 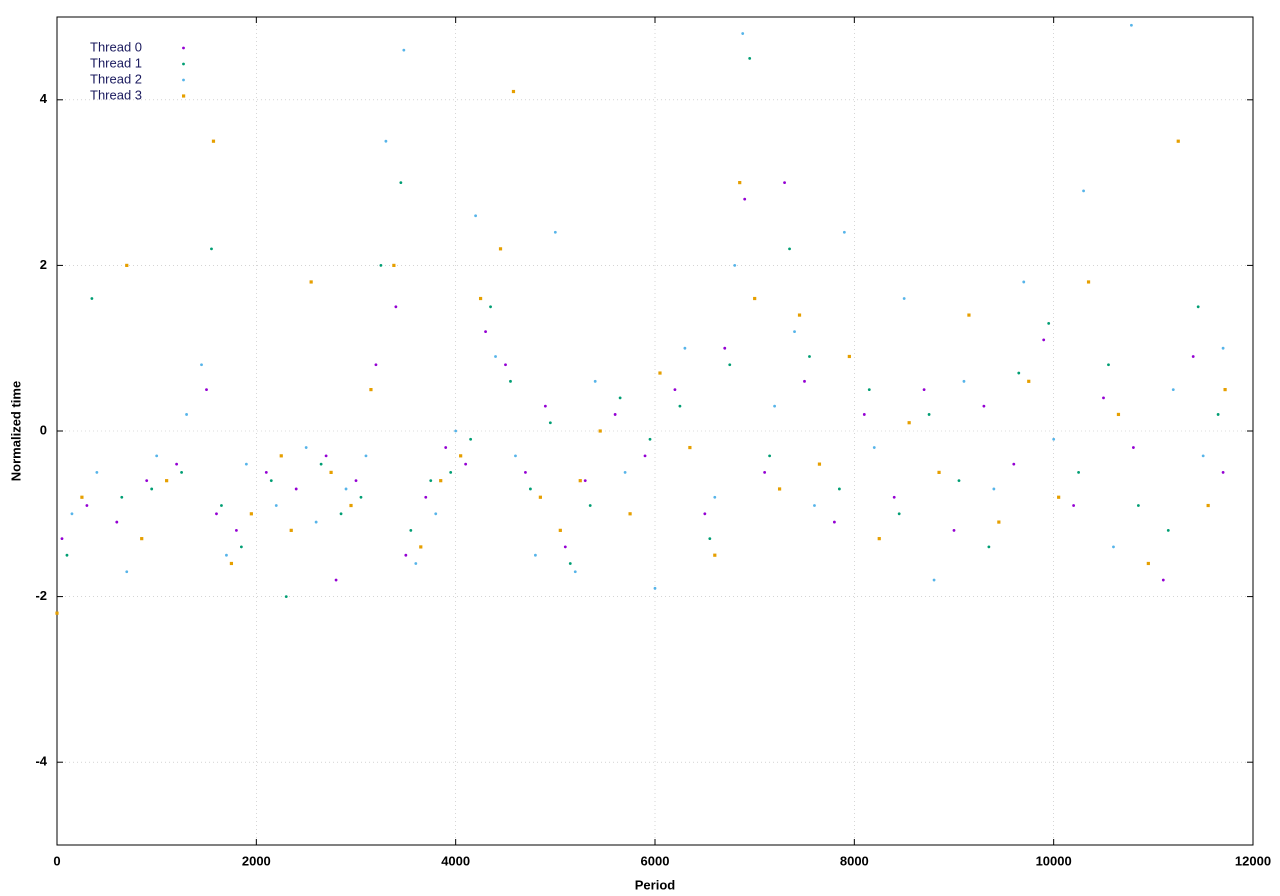 I want to click on x-axis-label: Period, so click(x=655, y=884).